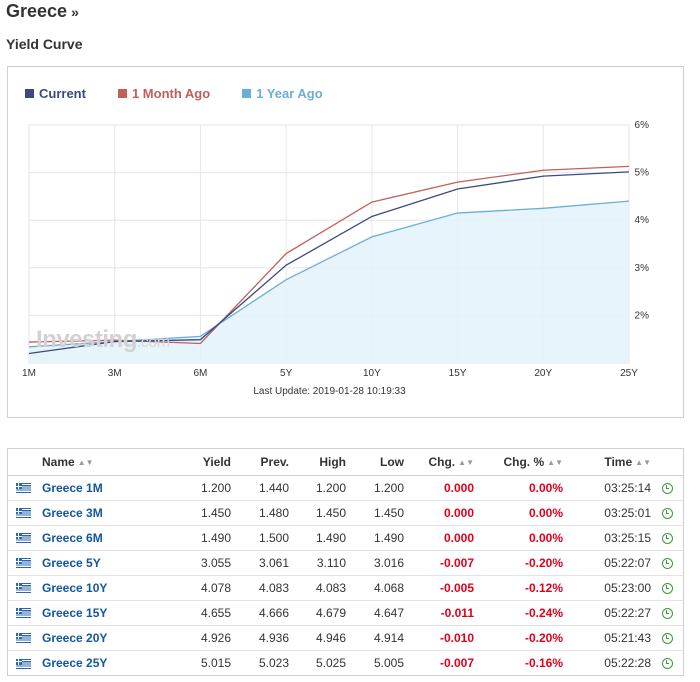  I want to click on header-time: Time ▲▼, so click(607, 462).